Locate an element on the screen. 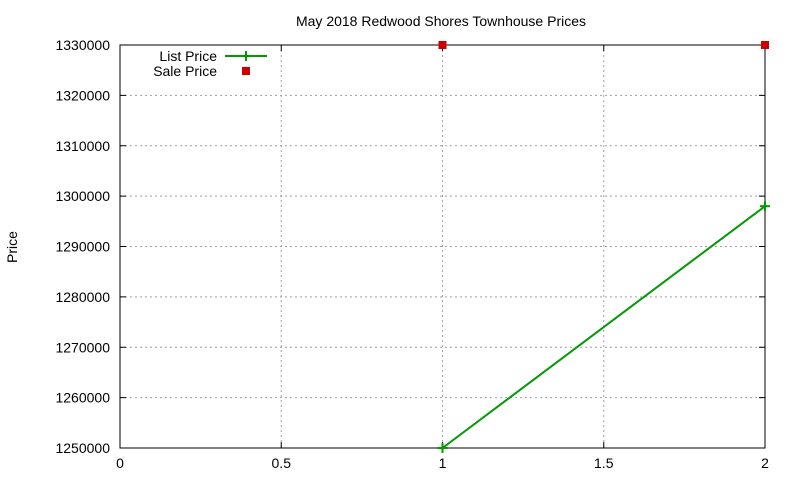  y-tick-label: 1320000 is located at coordinates (82, 95).